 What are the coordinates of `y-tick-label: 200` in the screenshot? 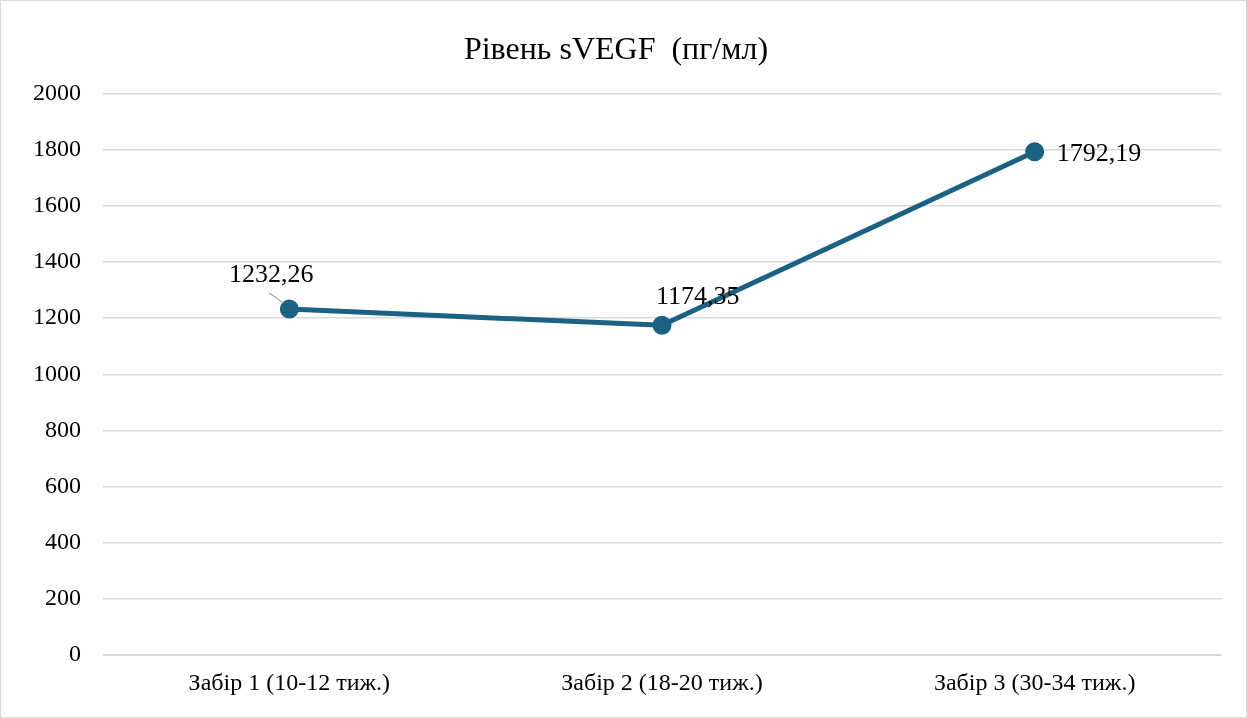 It's located at (63, 597).